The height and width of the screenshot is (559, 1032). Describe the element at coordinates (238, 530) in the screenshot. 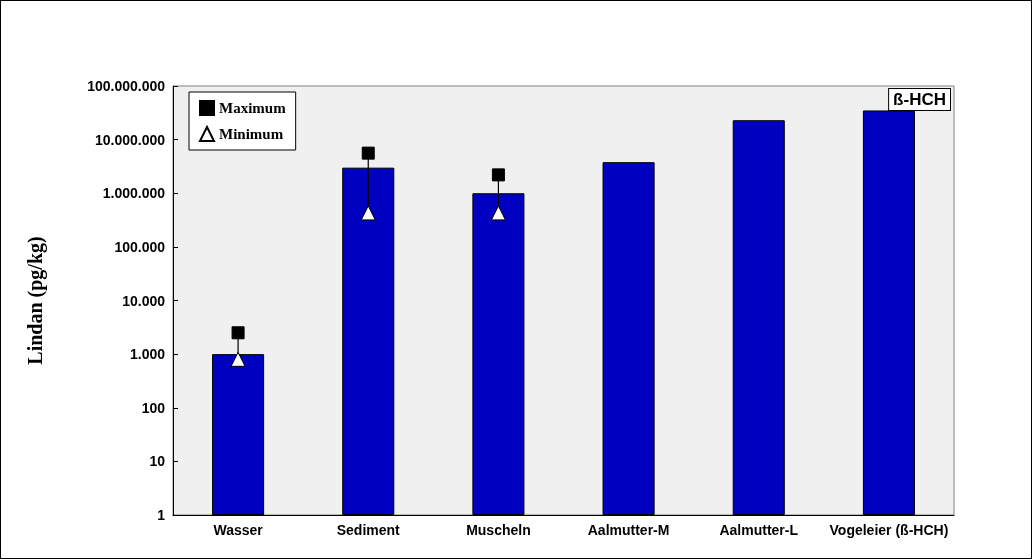

I see `x-tick-label: Wasser` at that location.